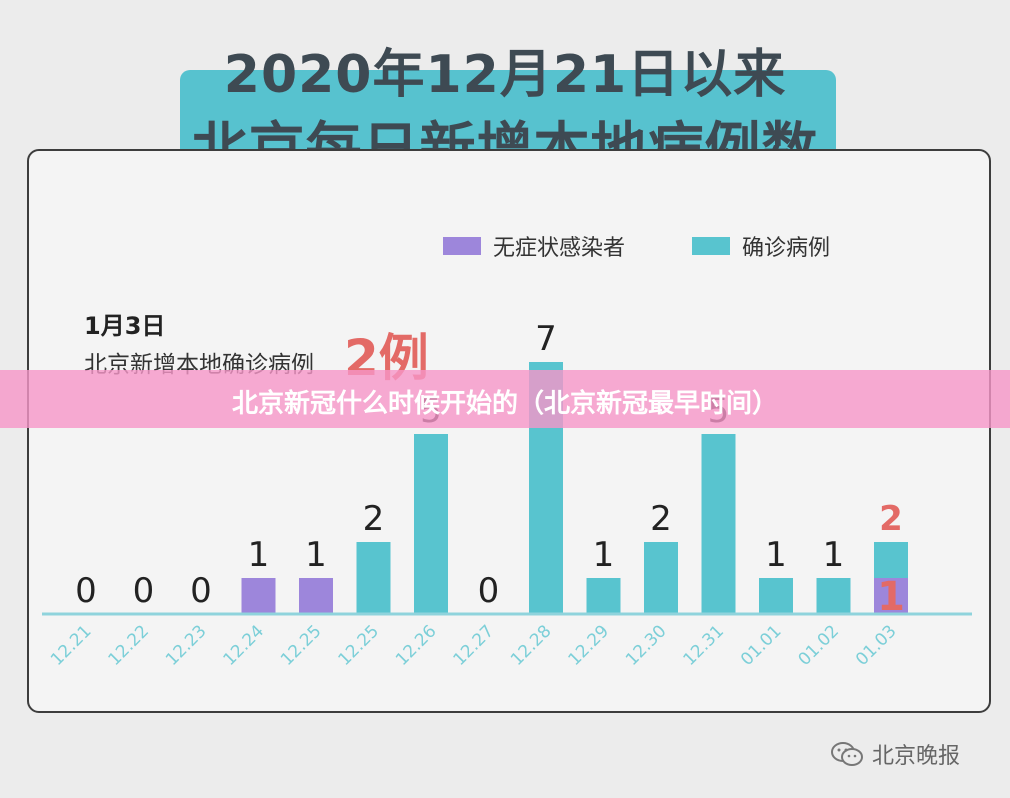  Describe the element at coordinates (473, 645) in the screenshot. I see `x-tick-label-7: 12.27` at that location.